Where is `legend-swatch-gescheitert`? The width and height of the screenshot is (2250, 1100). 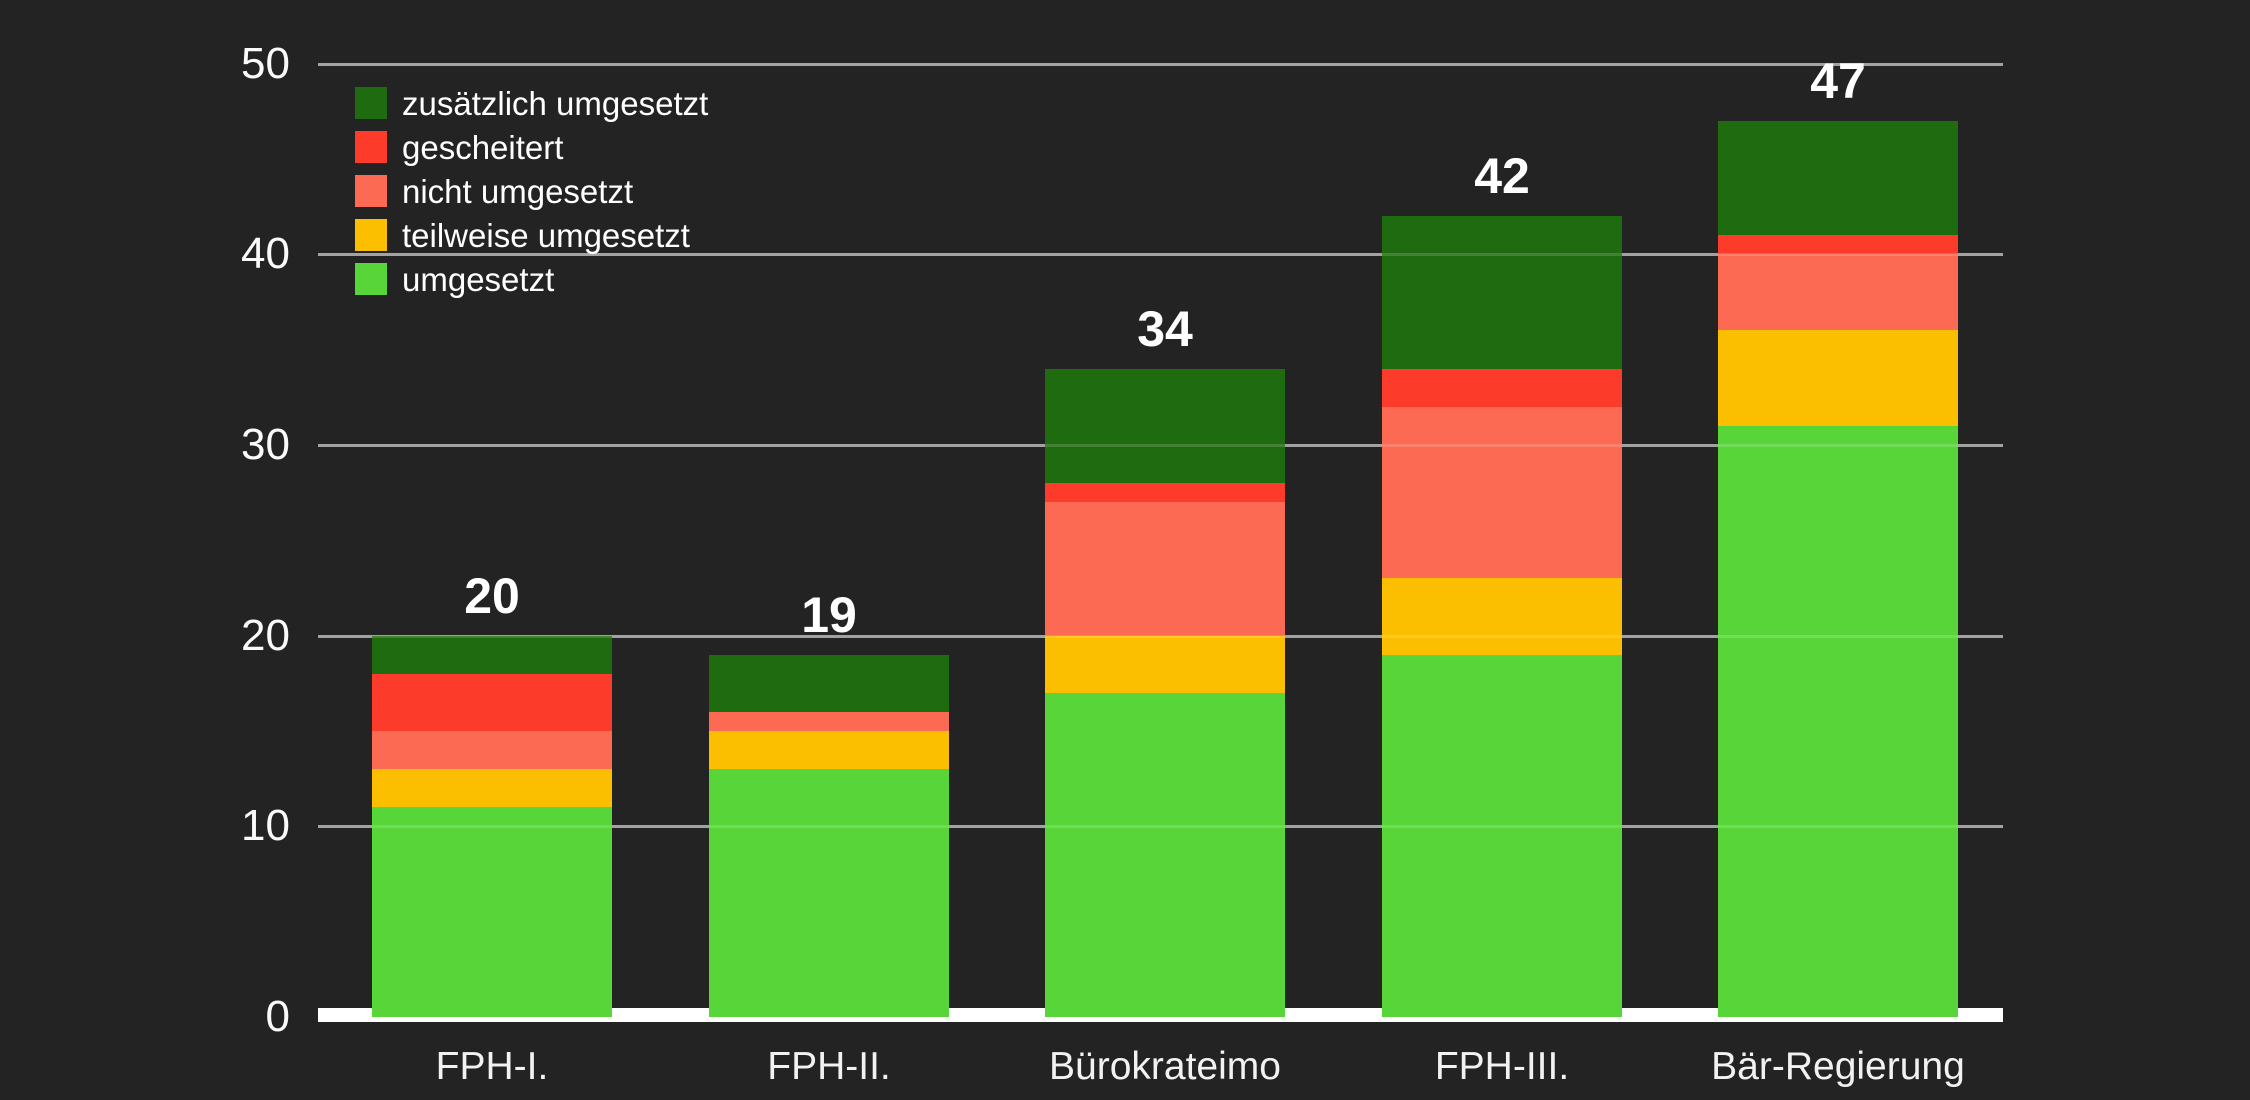 legend-swatch-gescheitert is located at coordinates (371, 147).